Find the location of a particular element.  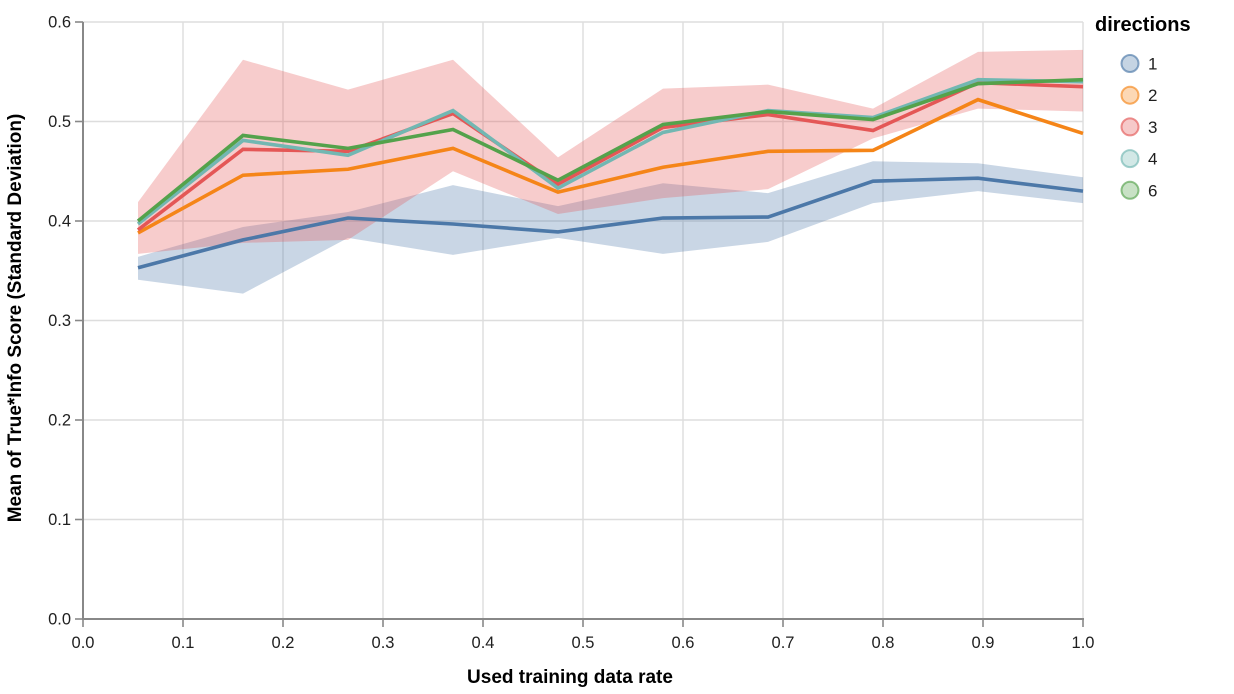

legend-item-label: 4 is located at coordinates (1152, 159).